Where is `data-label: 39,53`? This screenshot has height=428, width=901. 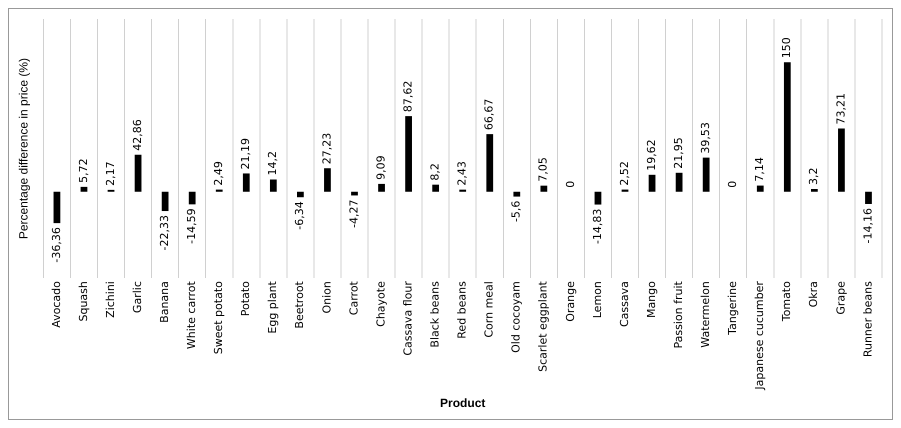 data-label: 39,53 is located at coordinates (705, 138).